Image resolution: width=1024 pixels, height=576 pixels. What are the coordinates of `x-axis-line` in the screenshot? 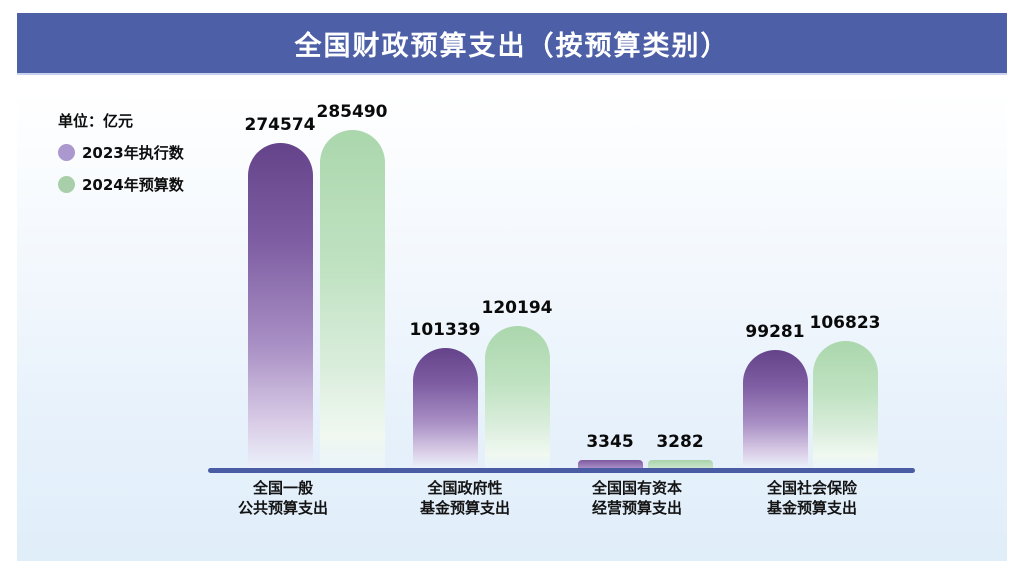 It's located at (561, 470).